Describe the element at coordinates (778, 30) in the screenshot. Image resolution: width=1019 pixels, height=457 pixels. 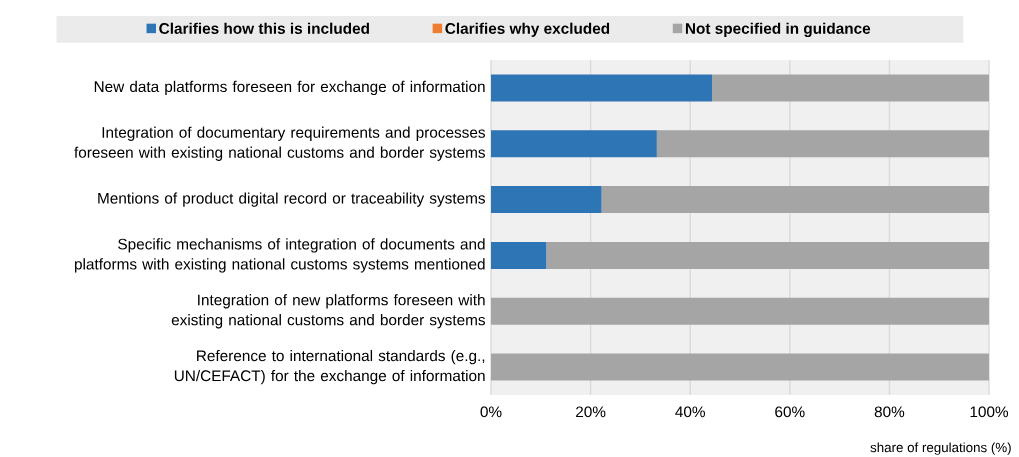
I see `legend-label: Not specified in guidance` at that location.